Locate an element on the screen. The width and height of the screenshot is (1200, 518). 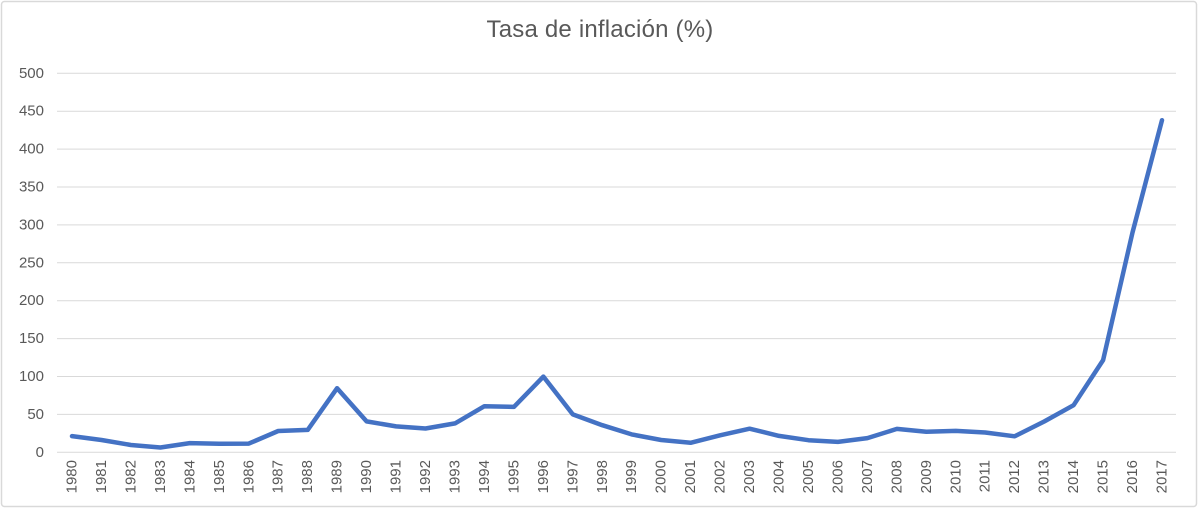
x-axis-tick-label: 2014 is located at coordinates (1073, 476).